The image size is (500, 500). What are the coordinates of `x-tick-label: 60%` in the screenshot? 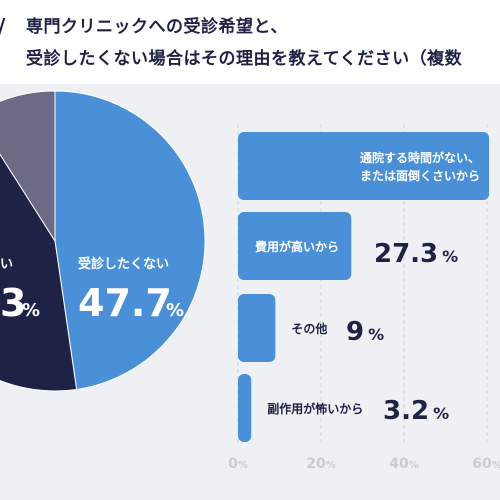 It's located at (486, 464).